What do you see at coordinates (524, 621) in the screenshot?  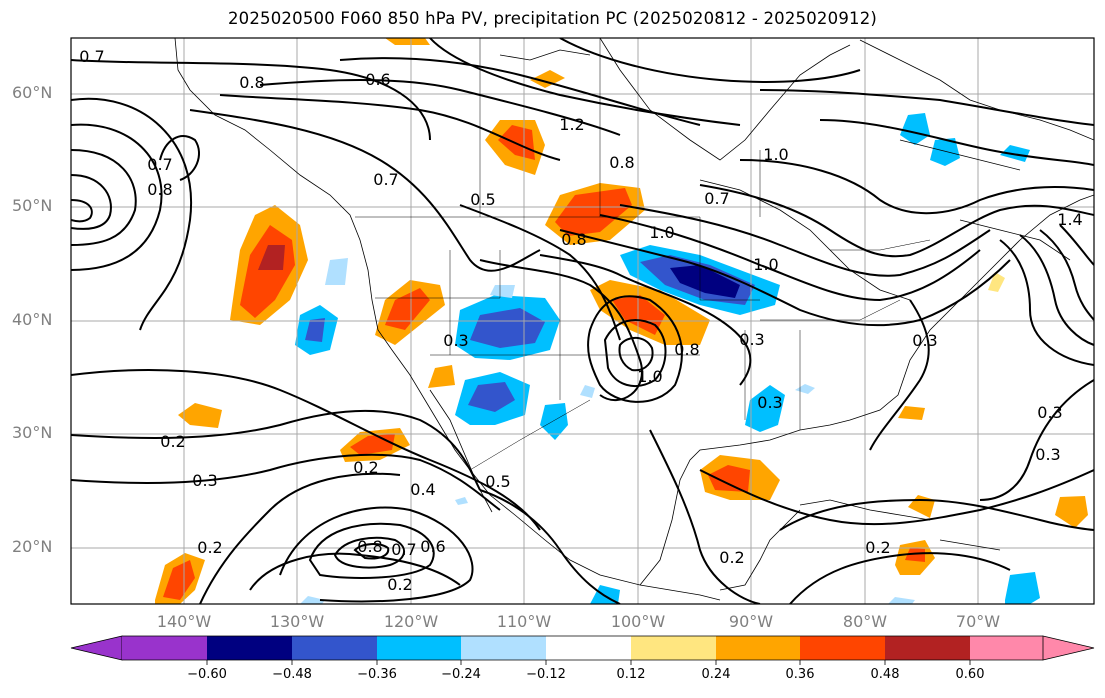 I see `longitude-label: 110°W` at bounding box center [524, 621].